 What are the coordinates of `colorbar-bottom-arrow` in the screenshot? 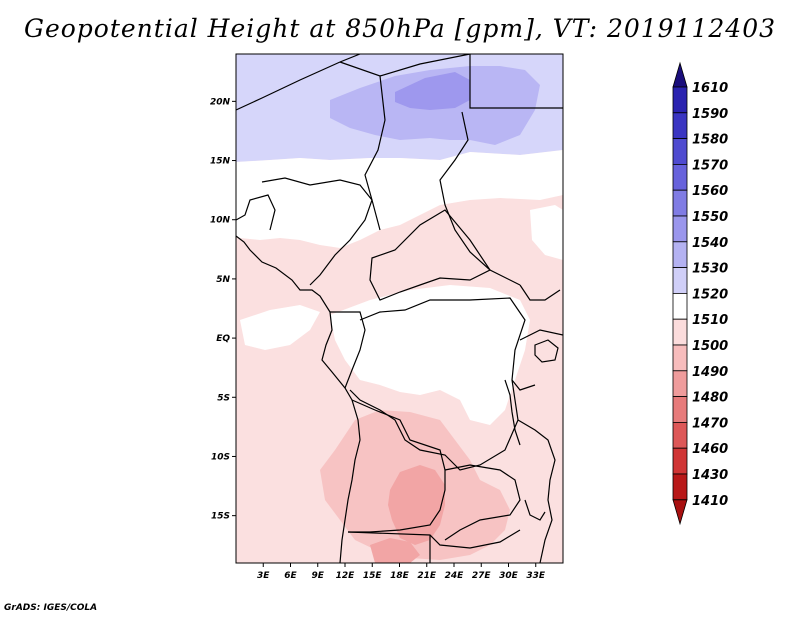 It's located at (680, 512).